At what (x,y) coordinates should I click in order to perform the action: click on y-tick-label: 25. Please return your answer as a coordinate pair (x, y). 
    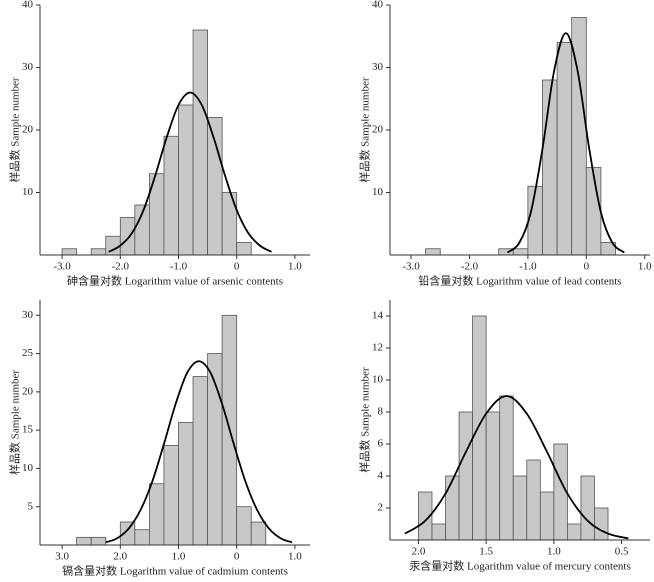
    Looking at the image, I should click on (28, 353).